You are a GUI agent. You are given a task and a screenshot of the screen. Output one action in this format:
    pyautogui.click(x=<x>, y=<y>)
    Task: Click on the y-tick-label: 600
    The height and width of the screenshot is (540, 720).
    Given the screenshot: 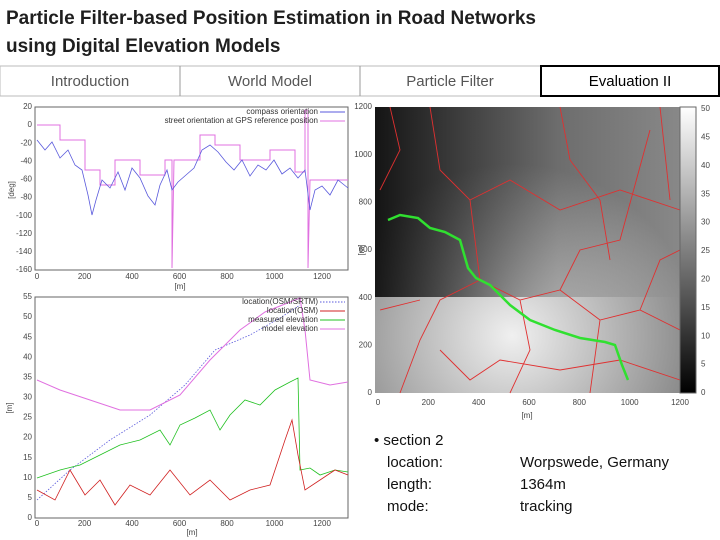 What is the action you would take?
    pyautogui.click(x=366, y=249)
    